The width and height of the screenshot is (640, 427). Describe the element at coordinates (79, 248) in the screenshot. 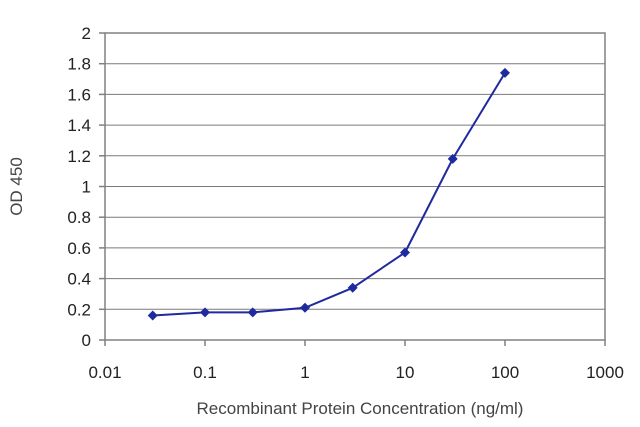

I see `y-tick-label: 0.6` at that location.